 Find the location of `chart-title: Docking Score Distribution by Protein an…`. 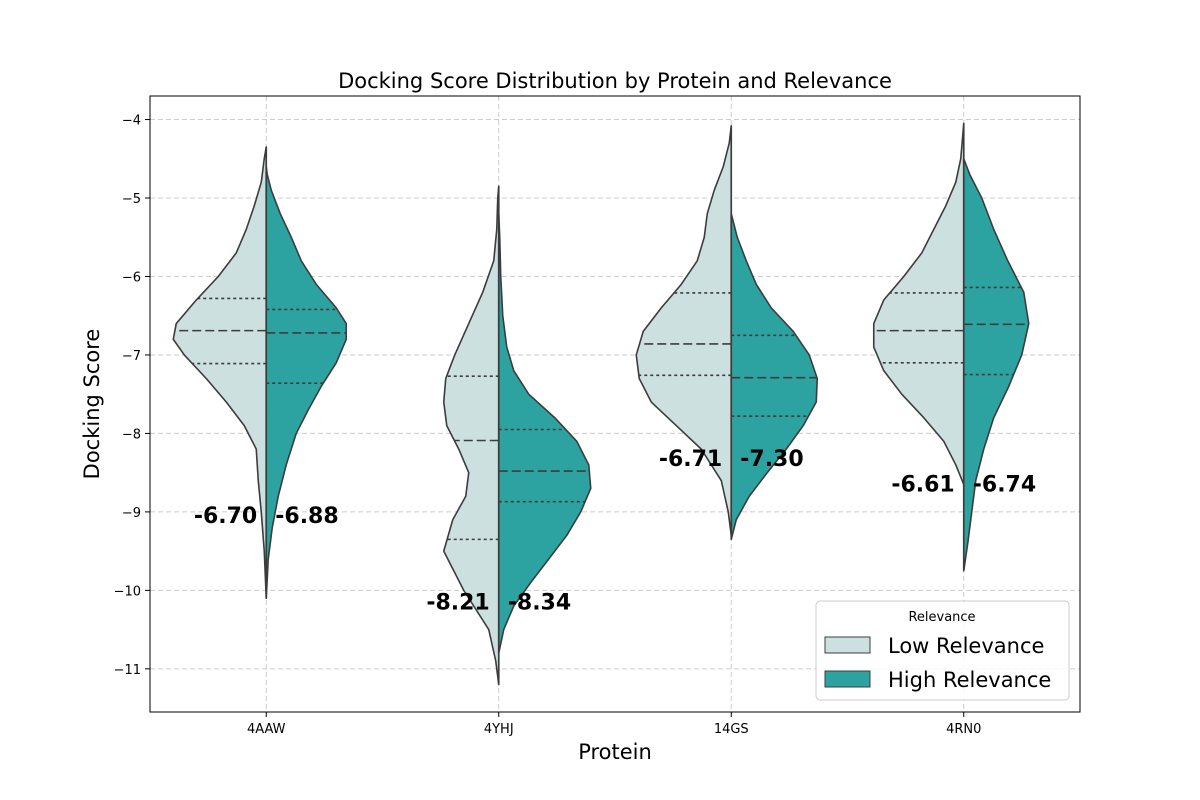

chart-title: Docking Score Distribution by Protein an… is located at coordinates (615, 81).